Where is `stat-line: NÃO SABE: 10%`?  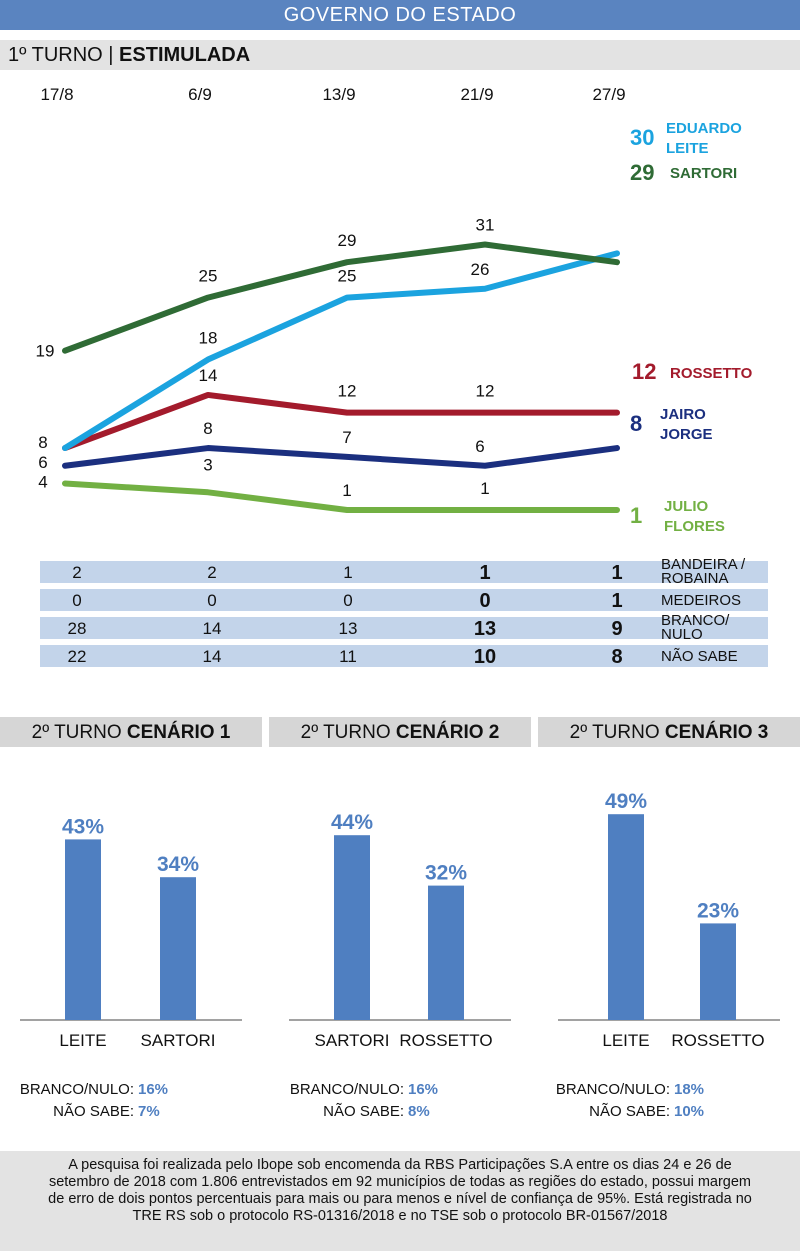 stat-line: NÃO SABE: 10% is located at coordinates (626, 1112).